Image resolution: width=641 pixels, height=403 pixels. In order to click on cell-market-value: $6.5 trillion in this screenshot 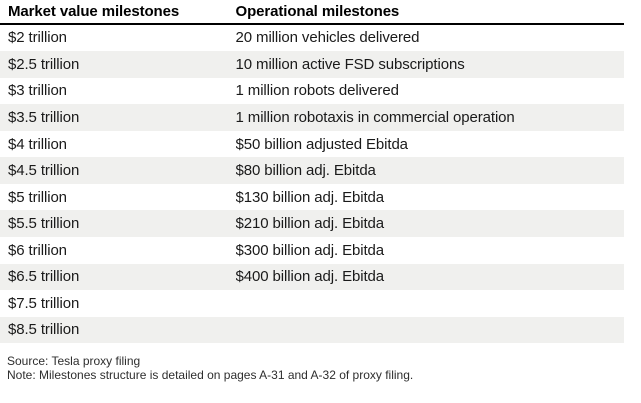, I will do `click(44, 277)`.